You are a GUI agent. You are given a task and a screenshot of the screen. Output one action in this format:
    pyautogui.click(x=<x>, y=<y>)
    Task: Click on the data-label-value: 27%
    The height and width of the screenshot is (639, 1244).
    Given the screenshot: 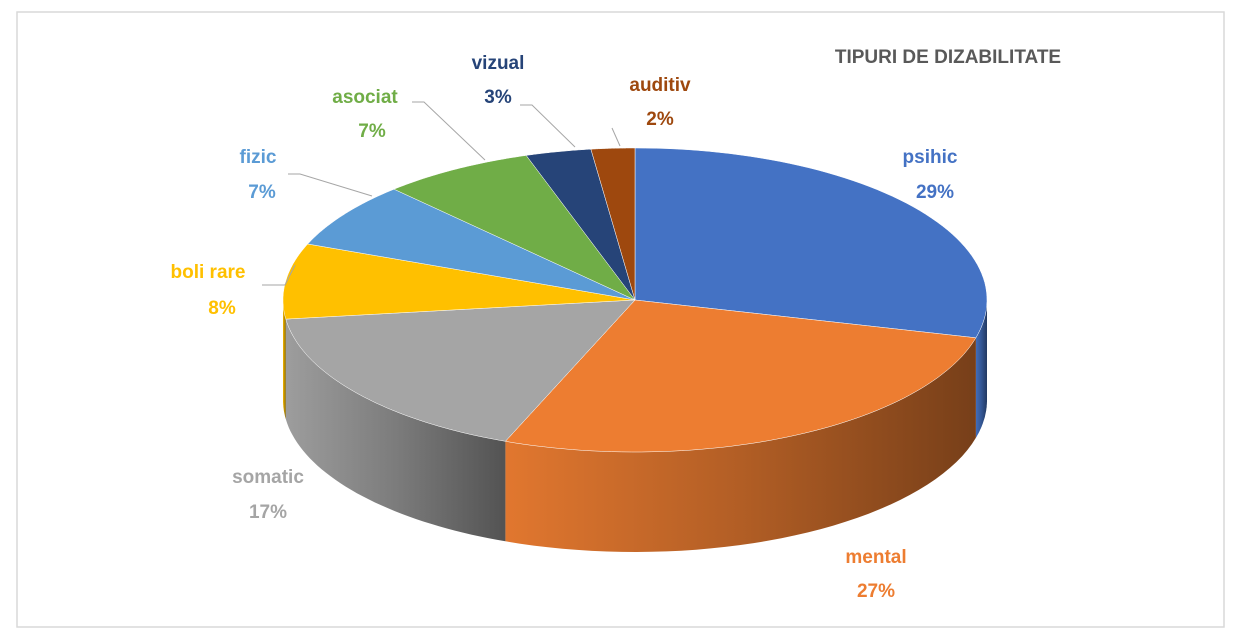 What is the action you would take?
    pyautogui.click(x=876, y=591)
    